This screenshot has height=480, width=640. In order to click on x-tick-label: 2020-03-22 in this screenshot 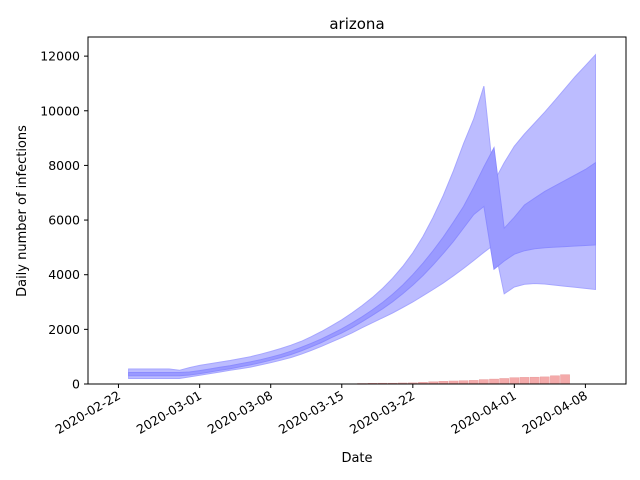, I will do `click(382, 412)`.